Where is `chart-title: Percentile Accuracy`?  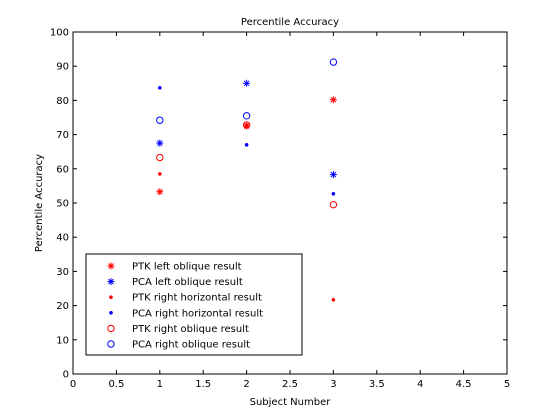
chart-title: Percentile Accuracy is located at coordinates (290, 22).